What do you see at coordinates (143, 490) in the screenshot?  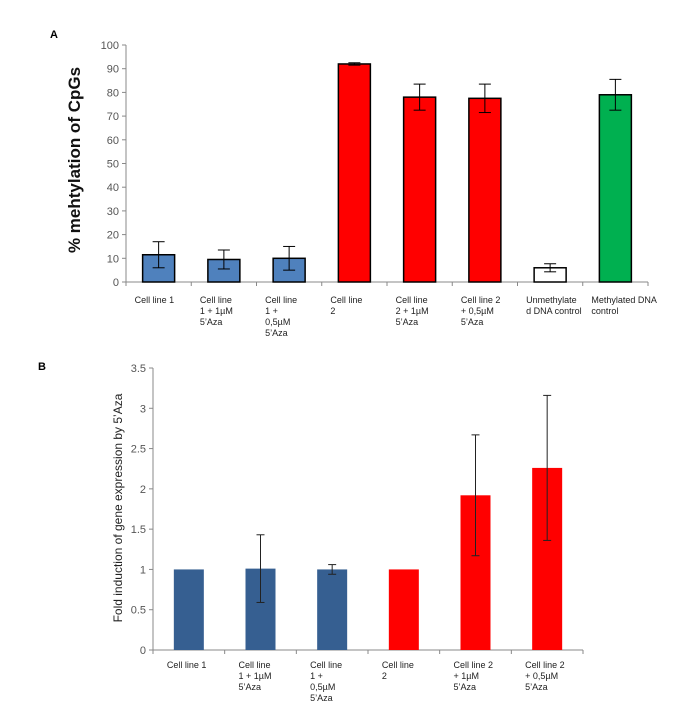 I see `b-y-tick-label: 2` at bounding box center [143, 490].